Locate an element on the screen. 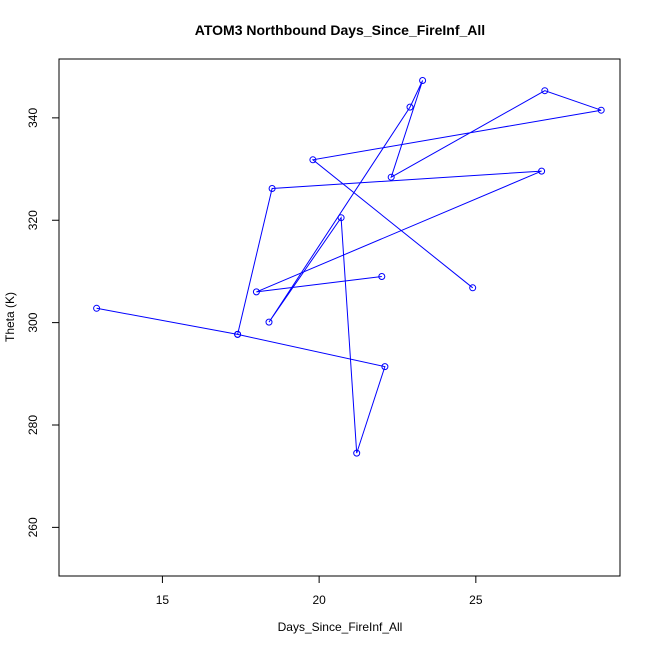 Image resolution: width=650 pixels, height=650 pixels. x-tick-label: 25 is located at coordinates (476, 600).